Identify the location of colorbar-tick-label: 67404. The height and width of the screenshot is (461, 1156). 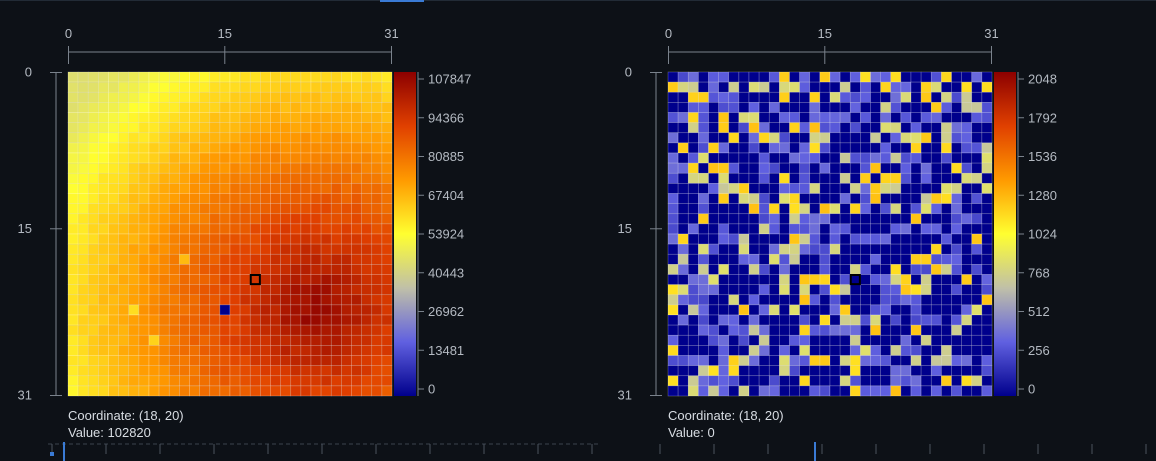
(446, 195).